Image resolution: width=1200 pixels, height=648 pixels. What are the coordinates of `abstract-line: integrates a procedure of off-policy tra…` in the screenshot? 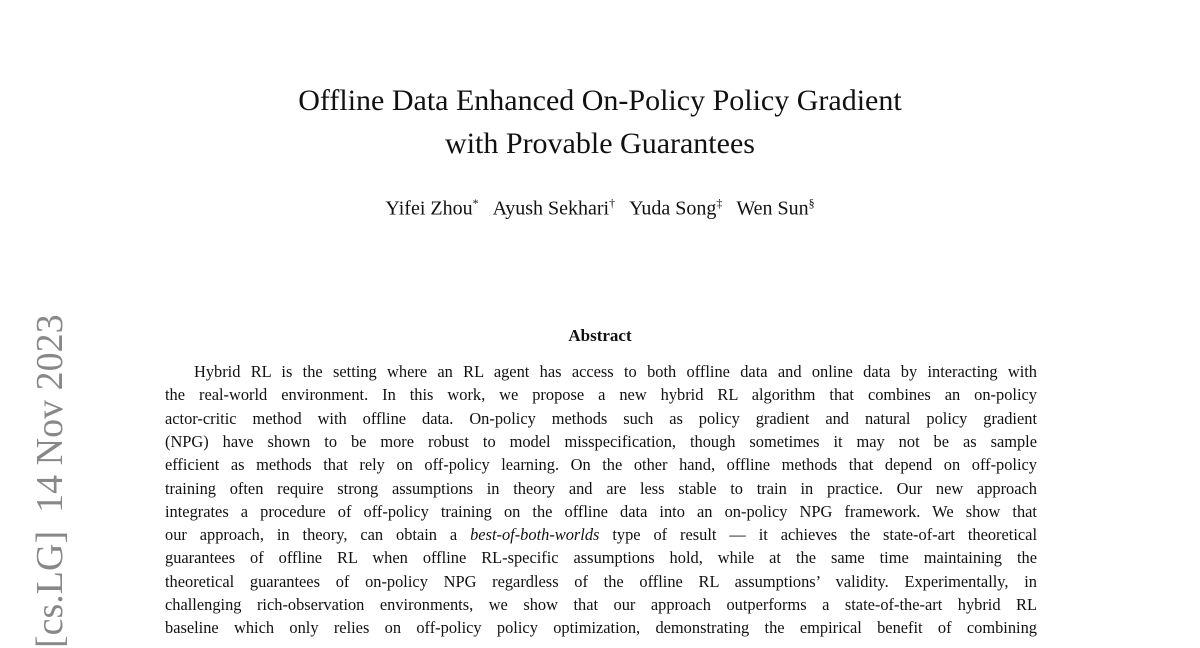 It's located at (601, 511).